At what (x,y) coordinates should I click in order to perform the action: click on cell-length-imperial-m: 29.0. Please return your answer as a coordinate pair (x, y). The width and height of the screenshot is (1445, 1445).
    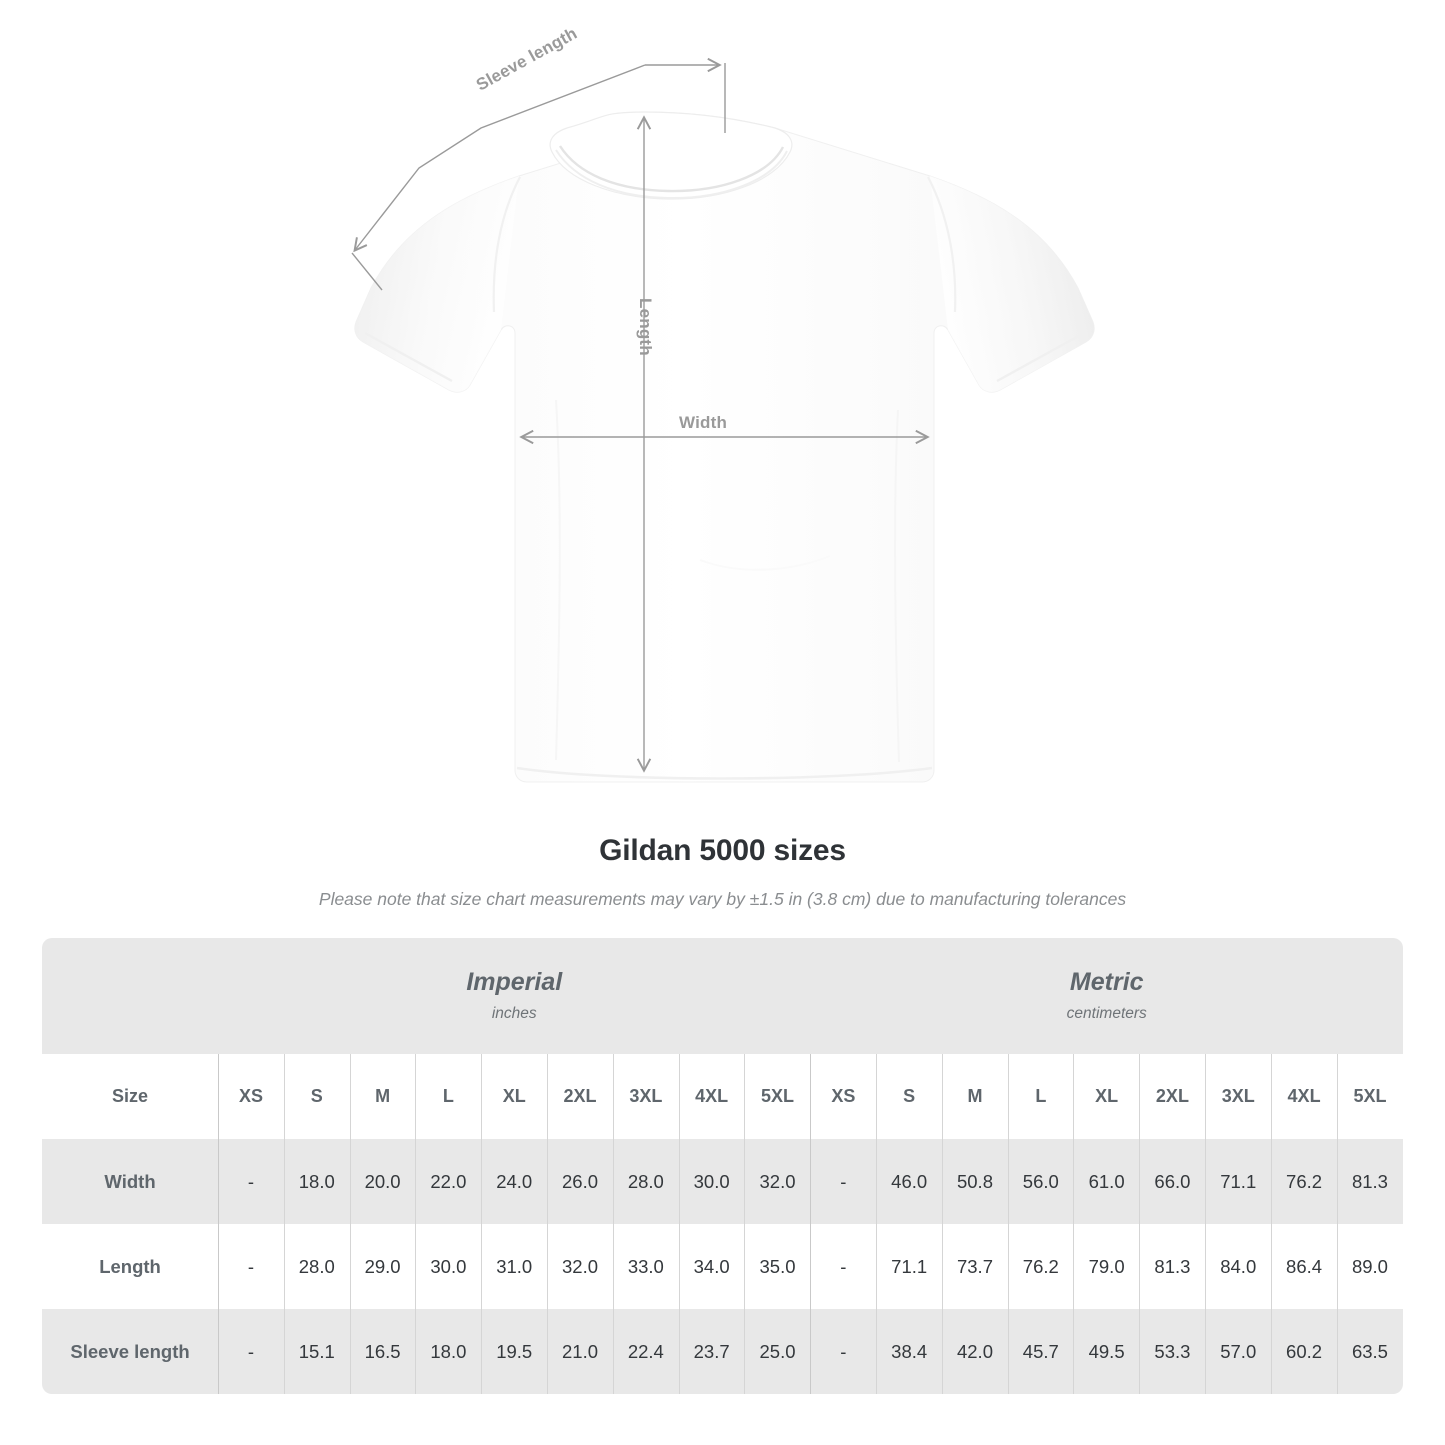
    Looking at the image, I should click on (382, 1266).